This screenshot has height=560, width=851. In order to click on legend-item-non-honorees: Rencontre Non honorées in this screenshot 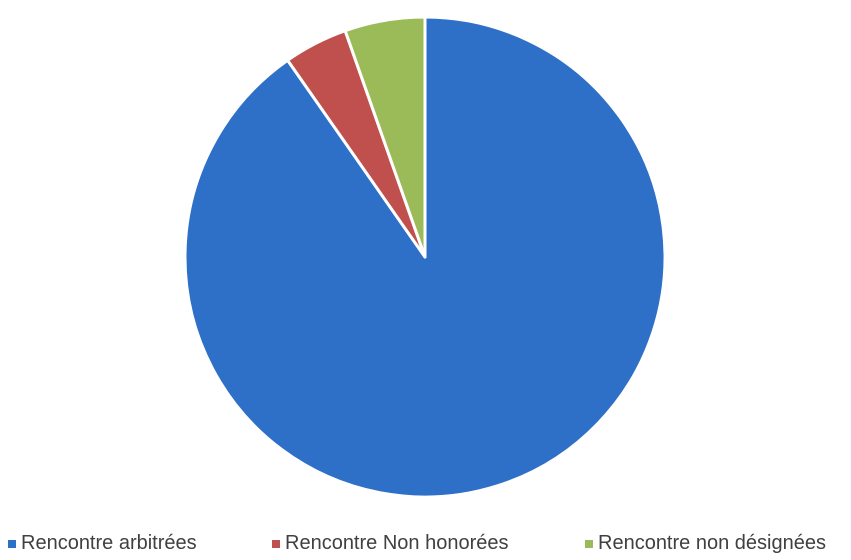, I will do `click(390, 543)`.